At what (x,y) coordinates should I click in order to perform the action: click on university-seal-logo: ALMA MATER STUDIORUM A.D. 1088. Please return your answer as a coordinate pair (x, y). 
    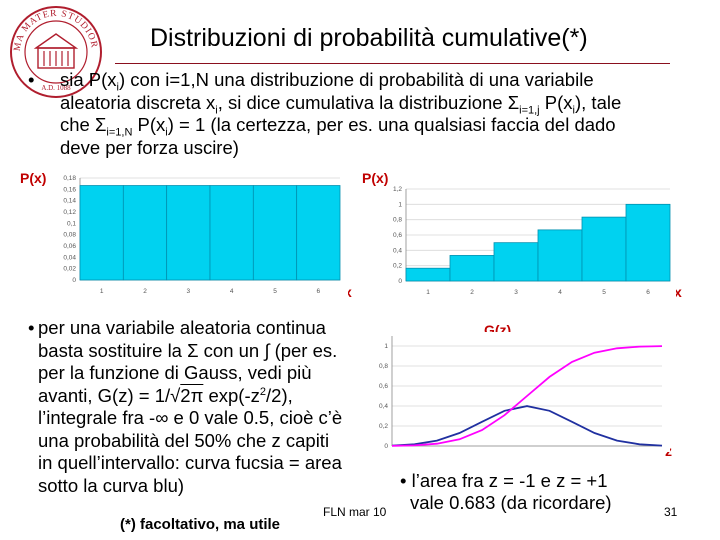
    Looking at the image, I should click on (55, 51).